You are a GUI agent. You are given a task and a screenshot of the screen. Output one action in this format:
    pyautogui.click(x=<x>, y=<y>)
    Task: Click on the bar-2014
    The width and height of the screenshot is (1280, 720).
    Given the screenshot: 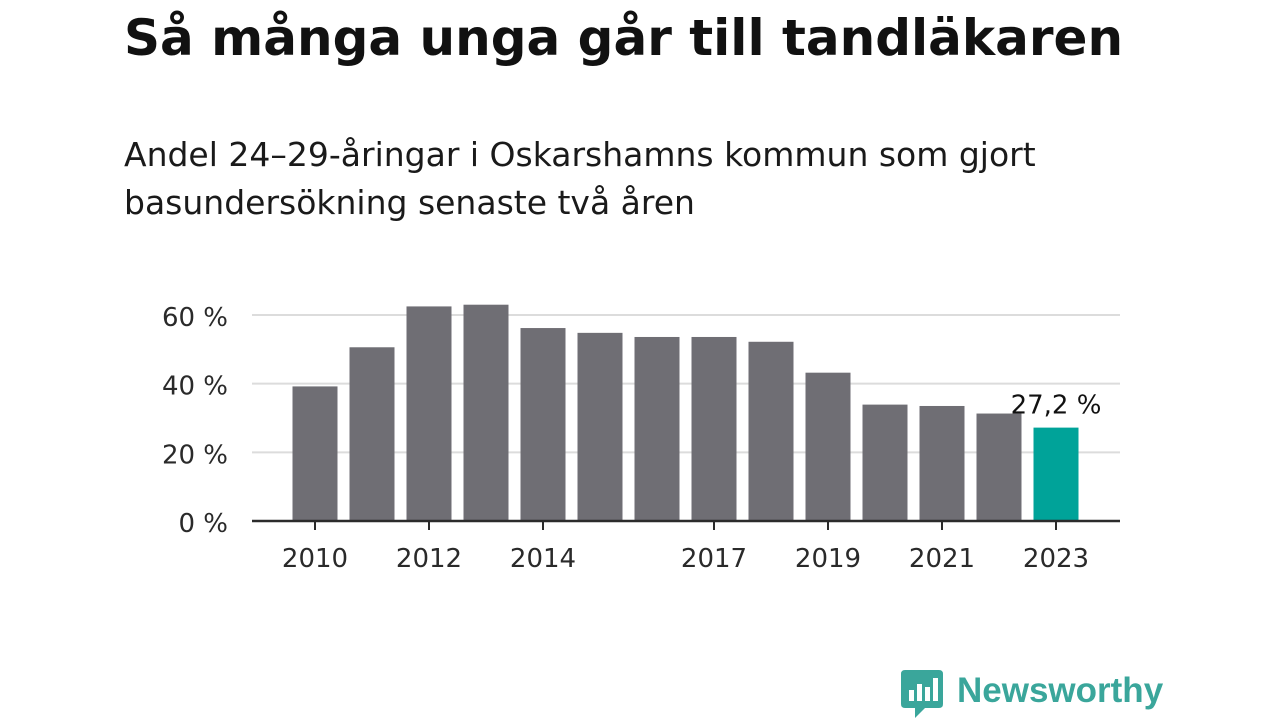 What is the action you would take?
    pyautogui.click(x=543, y=424)
    